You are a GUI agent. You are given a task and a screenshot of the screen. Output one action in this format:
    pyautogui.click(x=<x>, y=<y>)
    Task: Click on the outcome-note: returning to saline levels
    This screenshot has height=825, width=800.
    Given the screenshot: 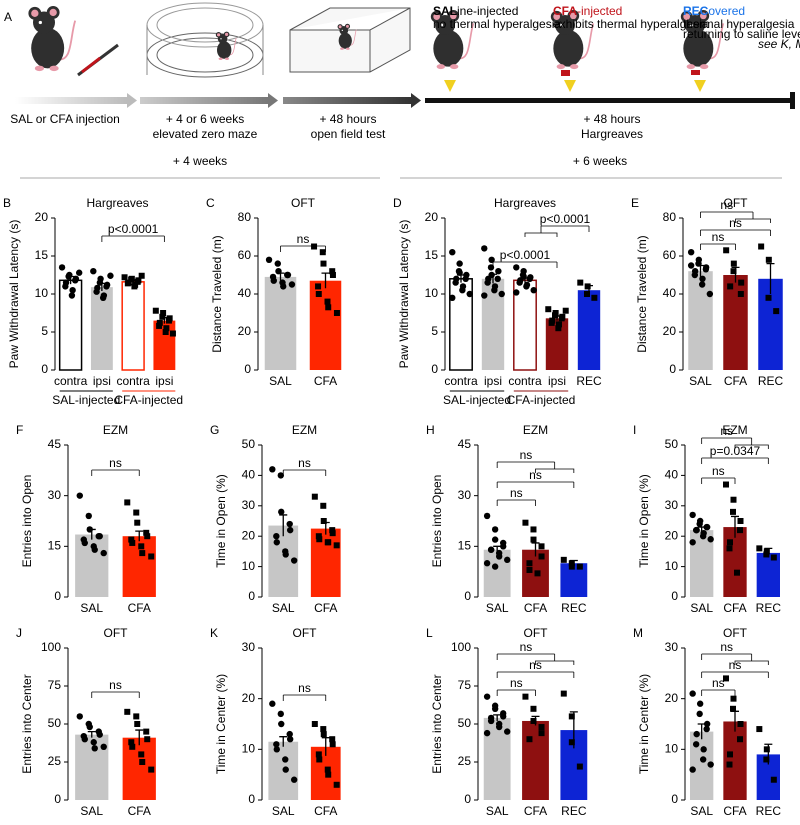 What is the action you would take?
    pyautogui.click(x=741, y=34)
    